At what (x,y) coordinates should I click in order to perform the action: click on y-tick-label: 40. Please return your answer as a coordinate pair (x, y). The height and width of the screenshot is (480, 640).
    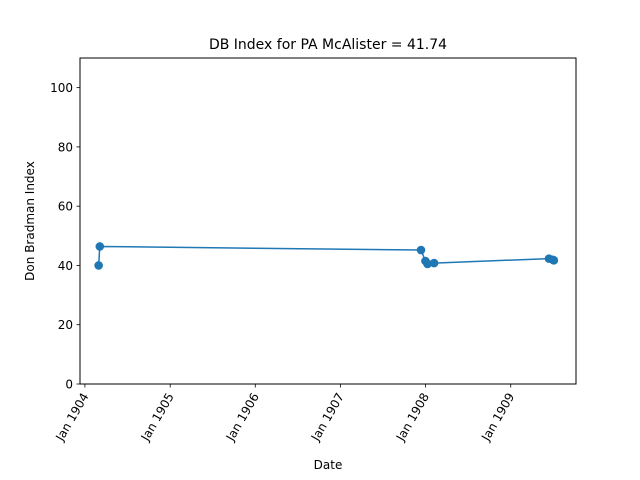
    Looking at the image, I should click on (65, 266).